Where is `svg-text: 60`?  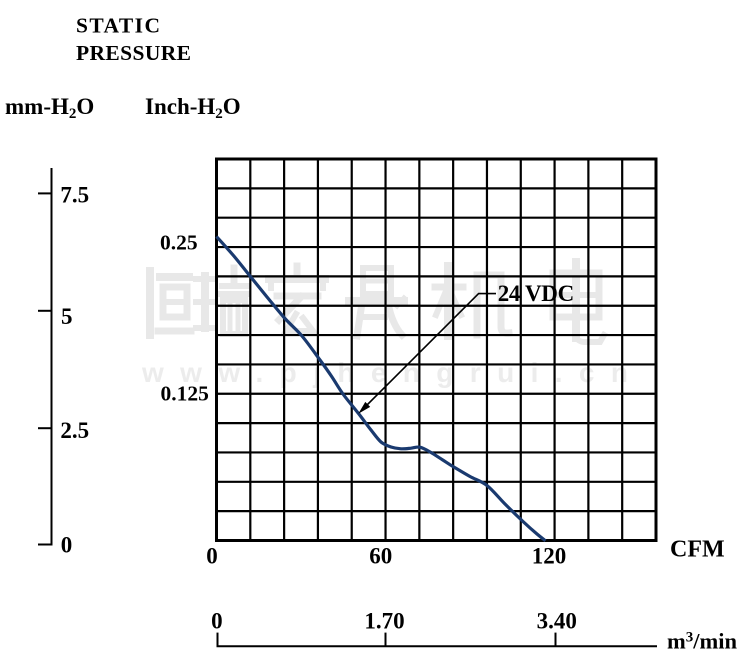
svg-text: 60 is located at coordinates (380, 555).